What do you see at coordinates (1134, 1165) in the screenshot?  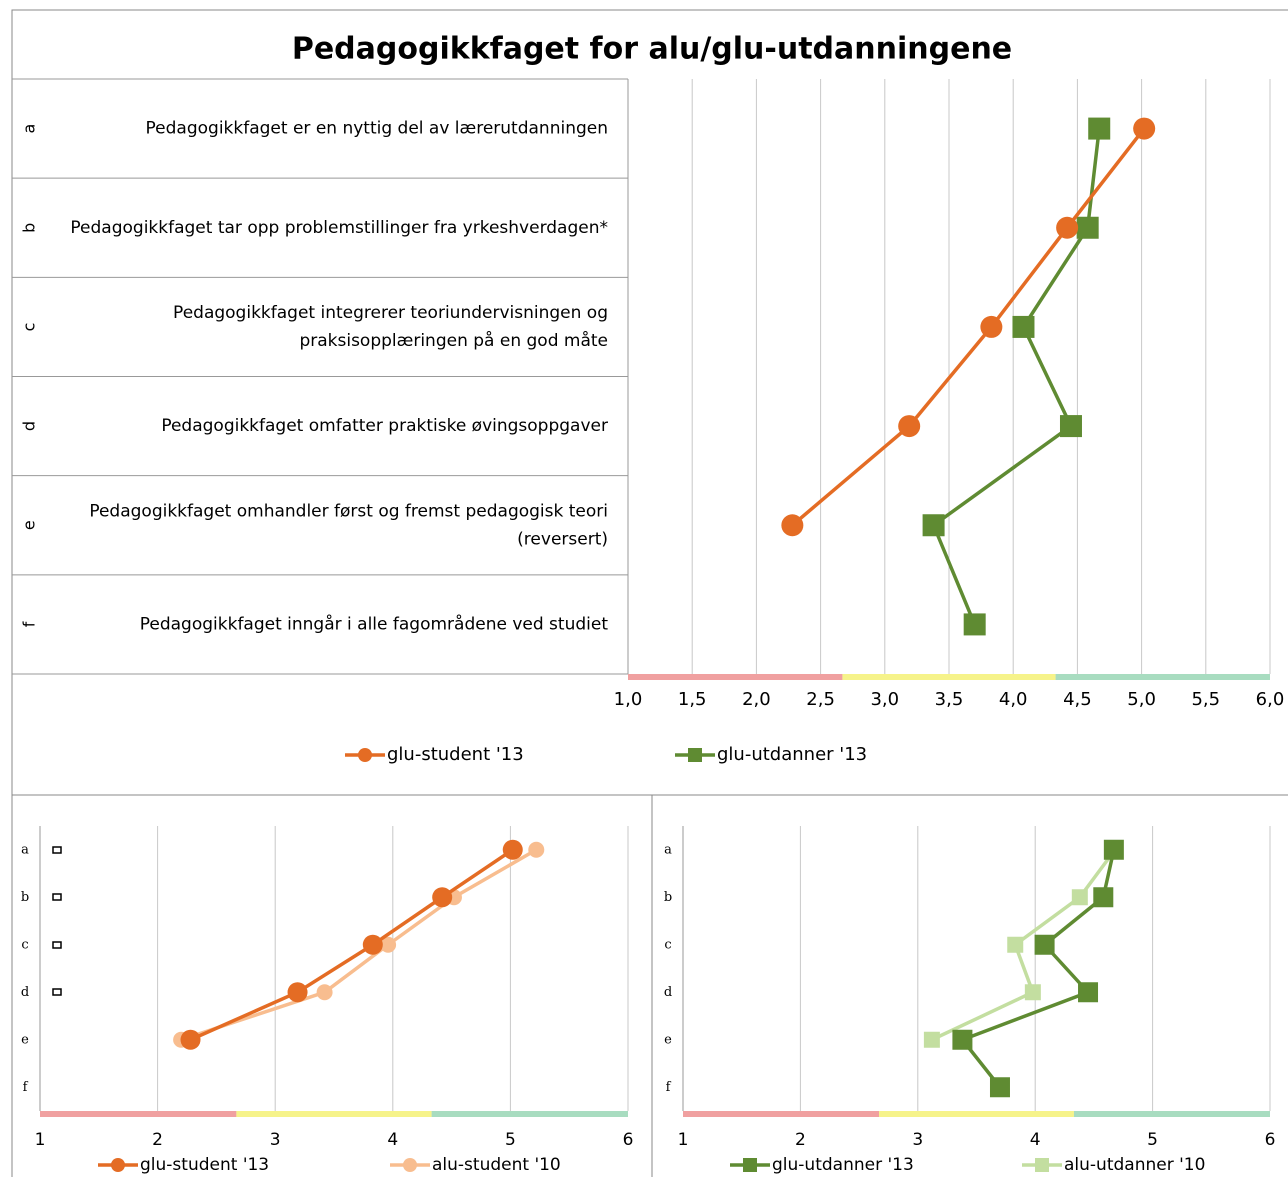 I see `legend-label: alu-utdanner '10` at bounding box center [1134, 1165].